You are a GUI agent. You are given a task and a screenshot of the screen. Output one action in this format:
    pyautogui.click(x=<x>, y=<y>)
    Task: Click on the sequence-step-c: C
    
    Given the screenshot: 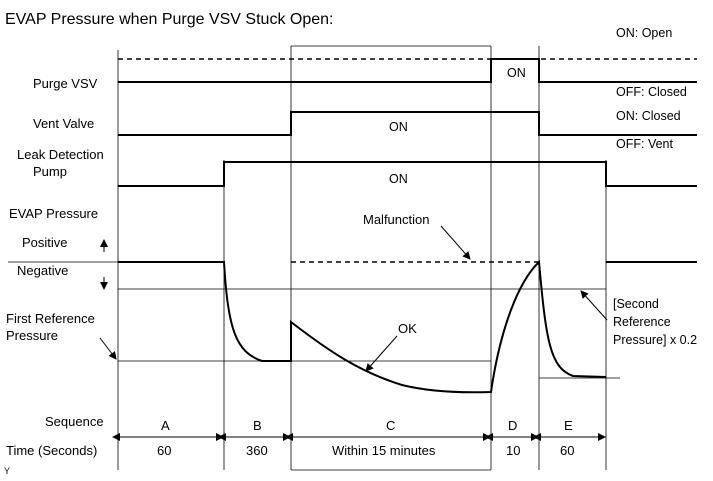 What is the action you would take?
    pyautogui.click(x=390, y=425)
    